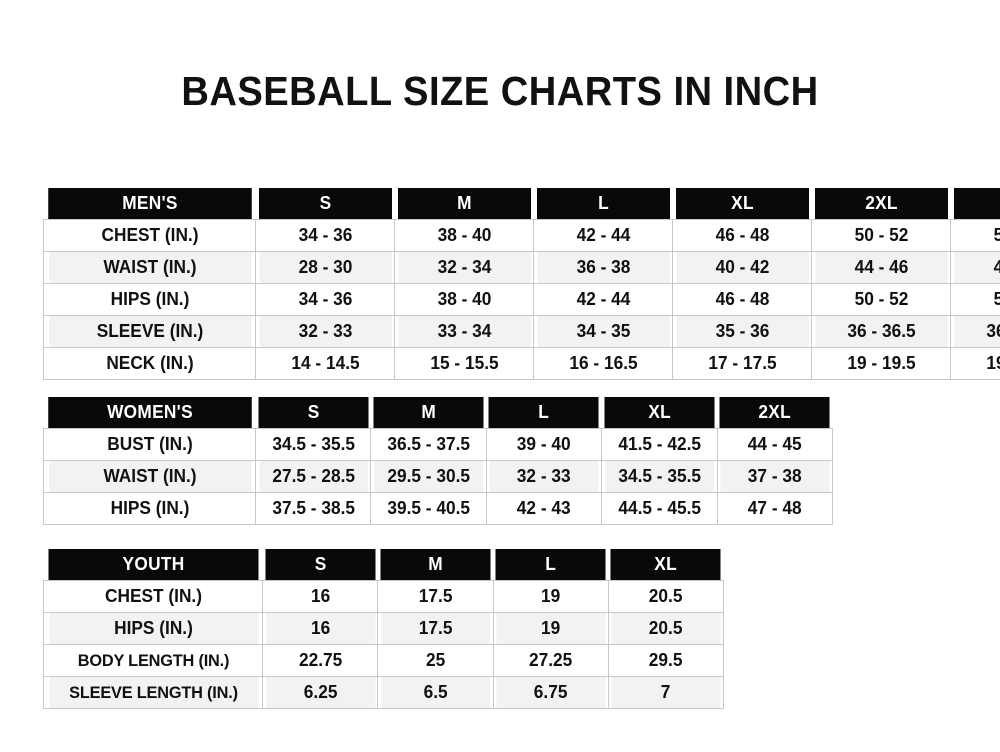  Describe the element at coordinates (659, 444) in the screenshot. I see `measure-value-xl: 41.5 - 42.5` at that location.